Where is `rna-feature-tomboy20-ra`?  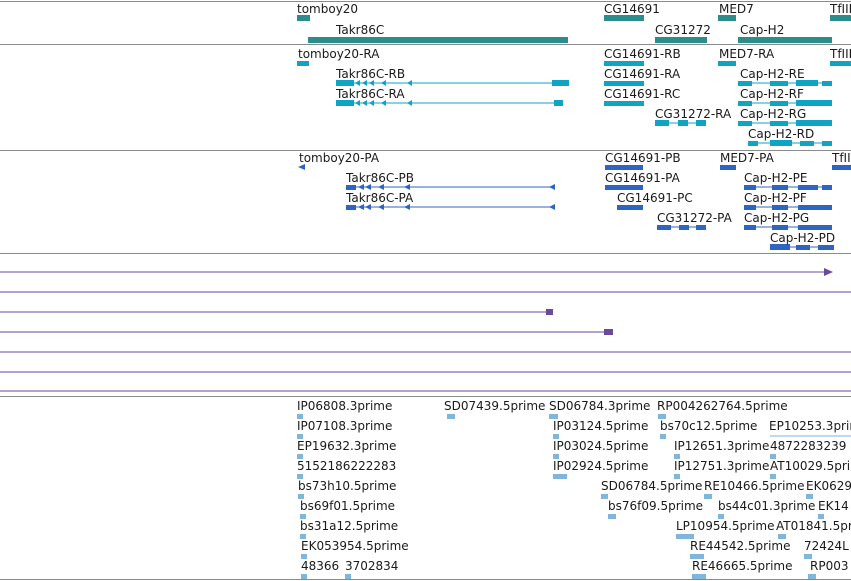 rna-feature-tomboy20-ra is located at coordinates (303, 63).